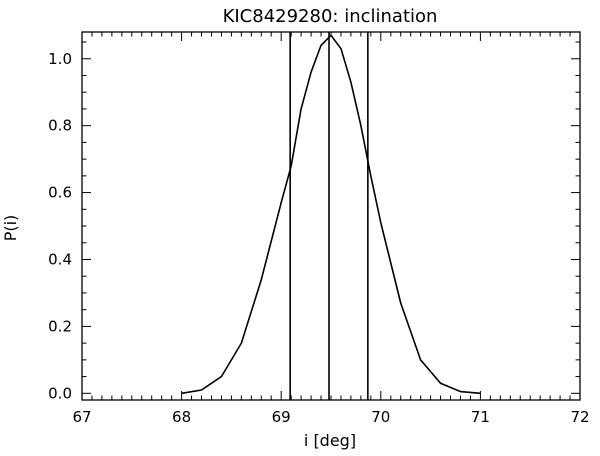  I want to click on y-tick-label: 0.6, so click(60, 193).